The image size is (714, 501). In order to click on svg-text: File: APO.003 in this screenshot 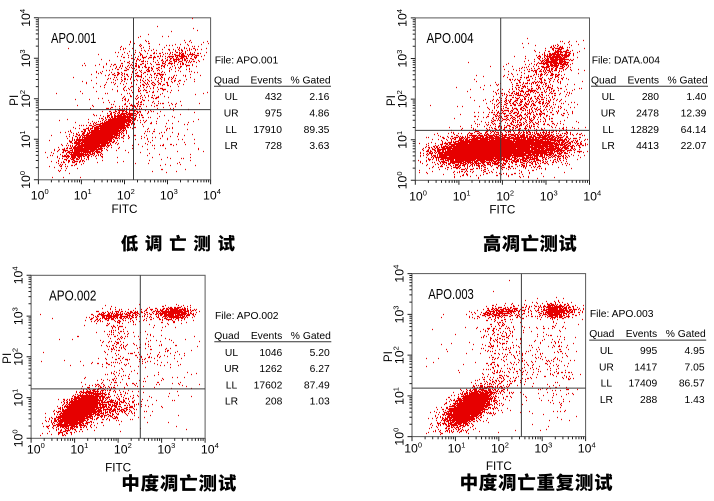, I will do `click(622, 314)`.